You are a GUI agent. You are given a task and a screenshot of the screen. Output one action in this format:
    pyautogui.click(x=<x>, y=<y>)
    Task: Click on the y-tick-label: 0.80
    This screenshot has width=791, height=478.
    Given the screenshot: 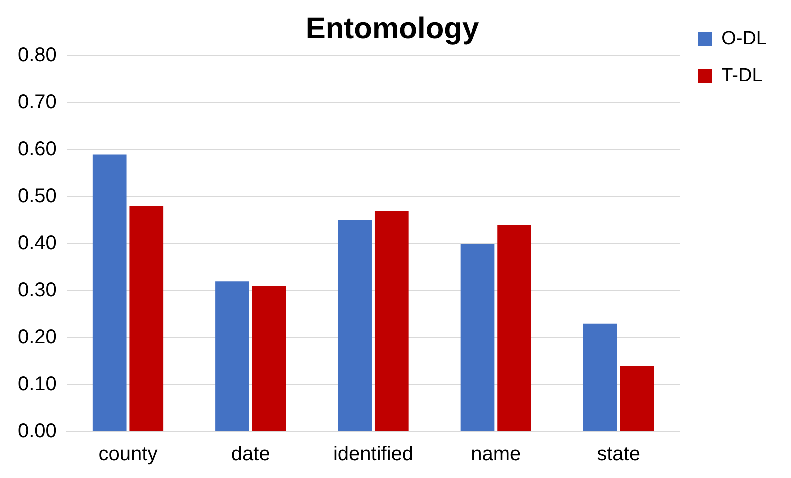 What is the action you would take?
    pyautogui.click(x=37, y=55)
    